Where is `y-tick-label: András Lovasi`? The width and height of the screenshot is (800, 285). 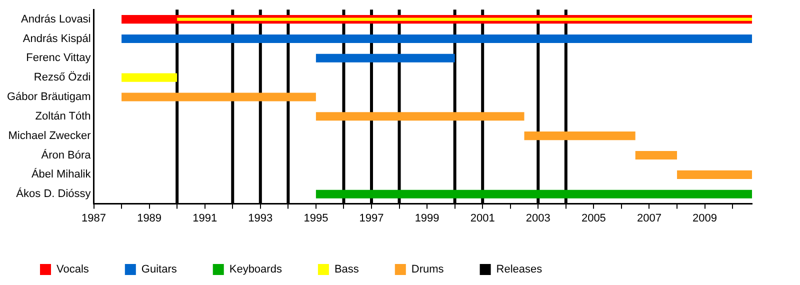 y-tick-label: András Lovasi is located at coordinates (56, 19).